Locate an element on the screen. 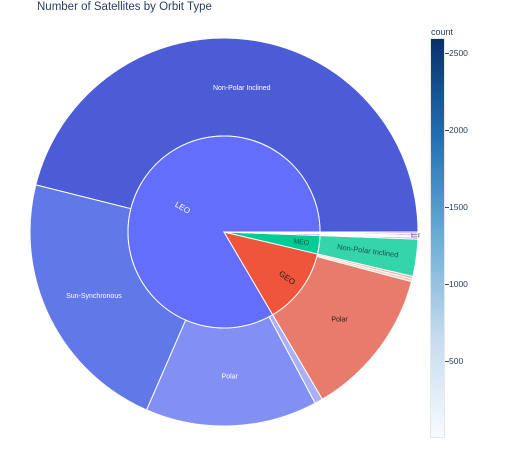  colorbar-tick-label: 1000 is located at coordinates (458, 284).